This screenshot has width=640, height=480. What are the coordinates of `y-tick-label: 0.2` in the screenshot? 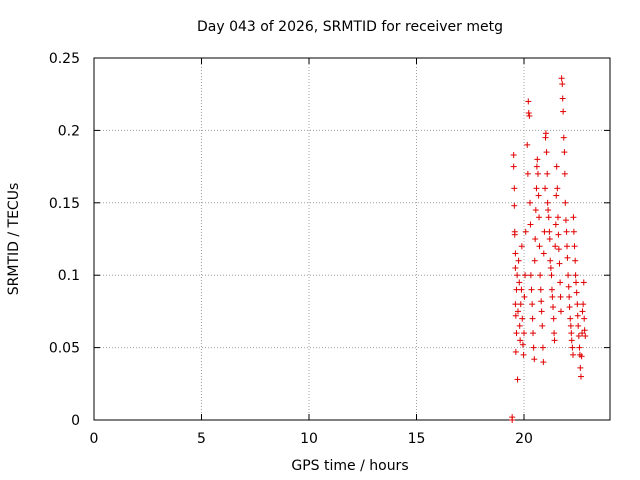 It's located at (69, 131).